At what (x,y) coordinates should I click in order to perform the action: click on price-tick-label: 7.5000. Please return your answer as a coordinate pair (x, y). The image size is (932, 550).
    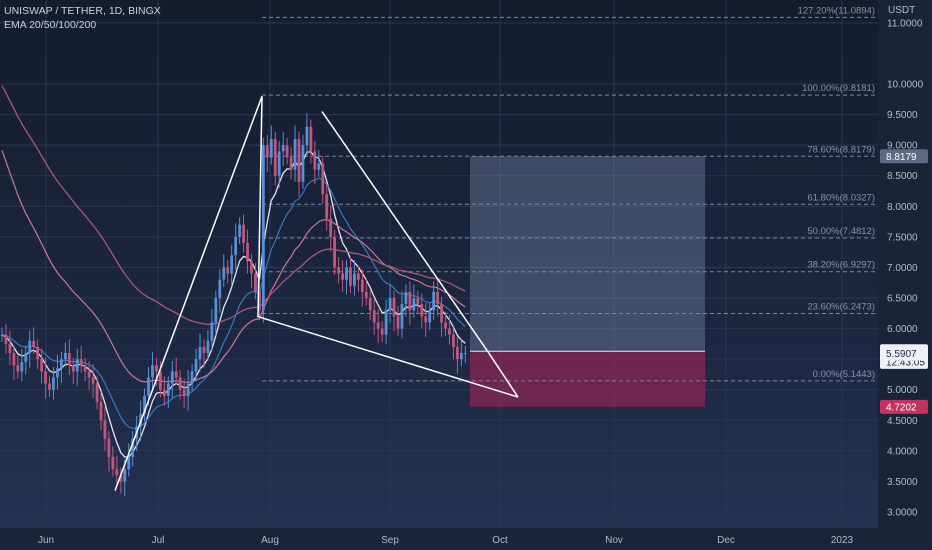
    Looking at the image, I should click on (902, 237).